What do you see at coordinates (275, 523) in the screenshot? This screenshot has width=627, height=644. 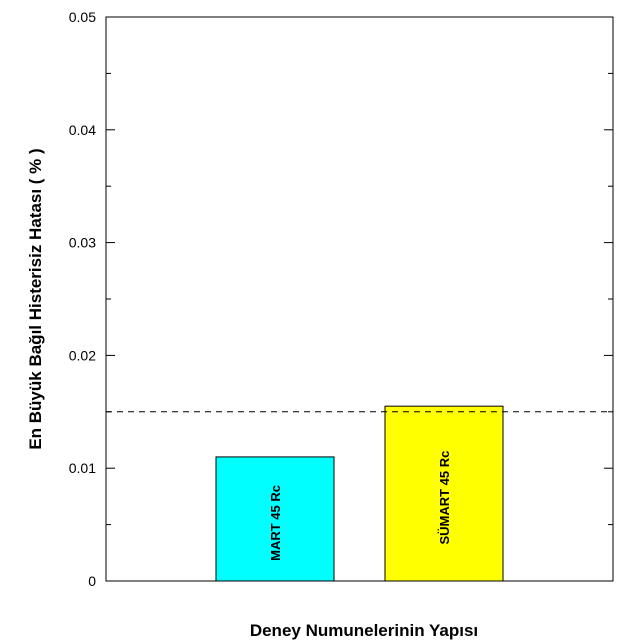 I see `bar-label: MART 45 Rc` at bounding box center [275, 523].